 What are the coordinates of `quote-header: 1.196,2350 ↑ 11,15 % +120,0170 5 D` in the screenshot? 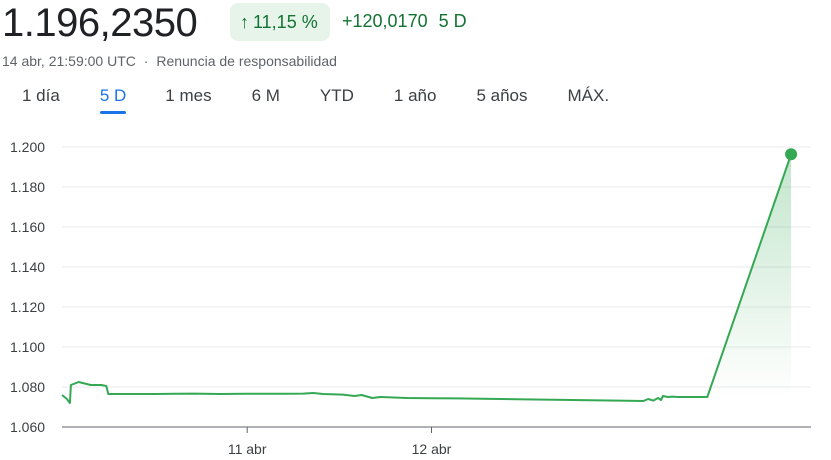 It's located at (416, 24).